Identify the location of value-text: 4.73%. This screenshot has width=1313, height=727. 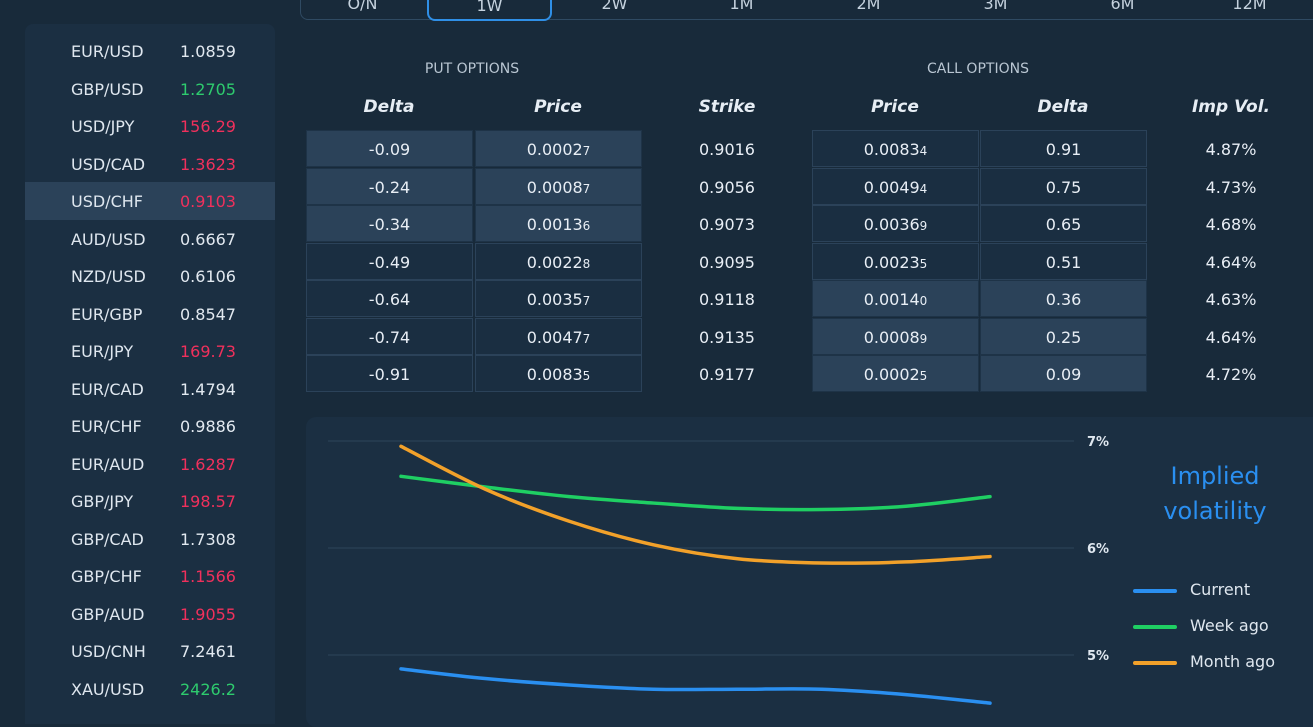
(1231, 187).